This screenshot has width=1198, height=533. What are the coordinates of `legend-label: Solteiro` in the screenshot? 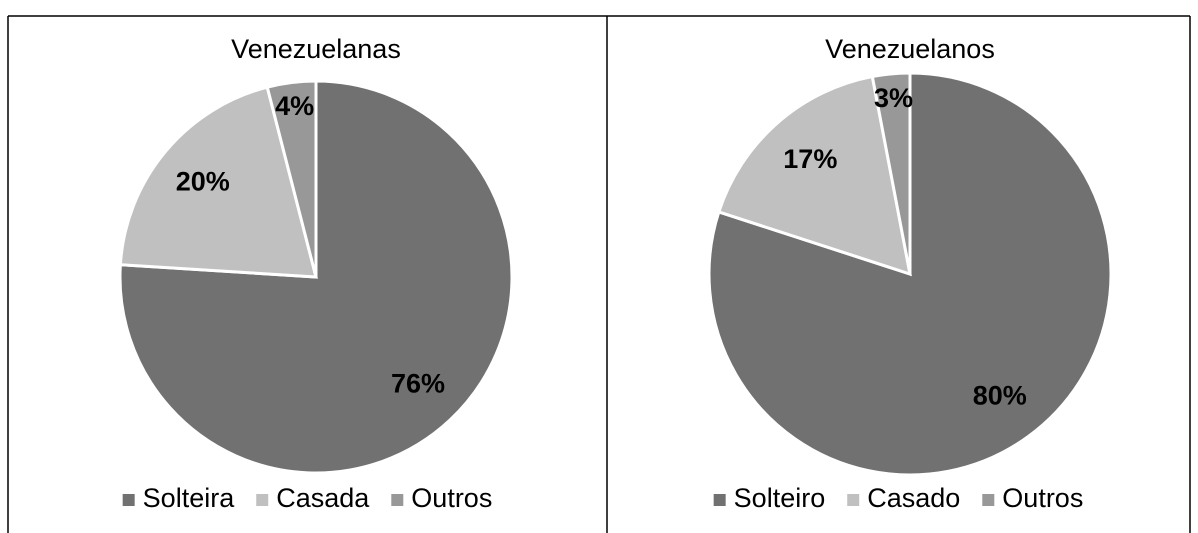 It's located at (780, 498).